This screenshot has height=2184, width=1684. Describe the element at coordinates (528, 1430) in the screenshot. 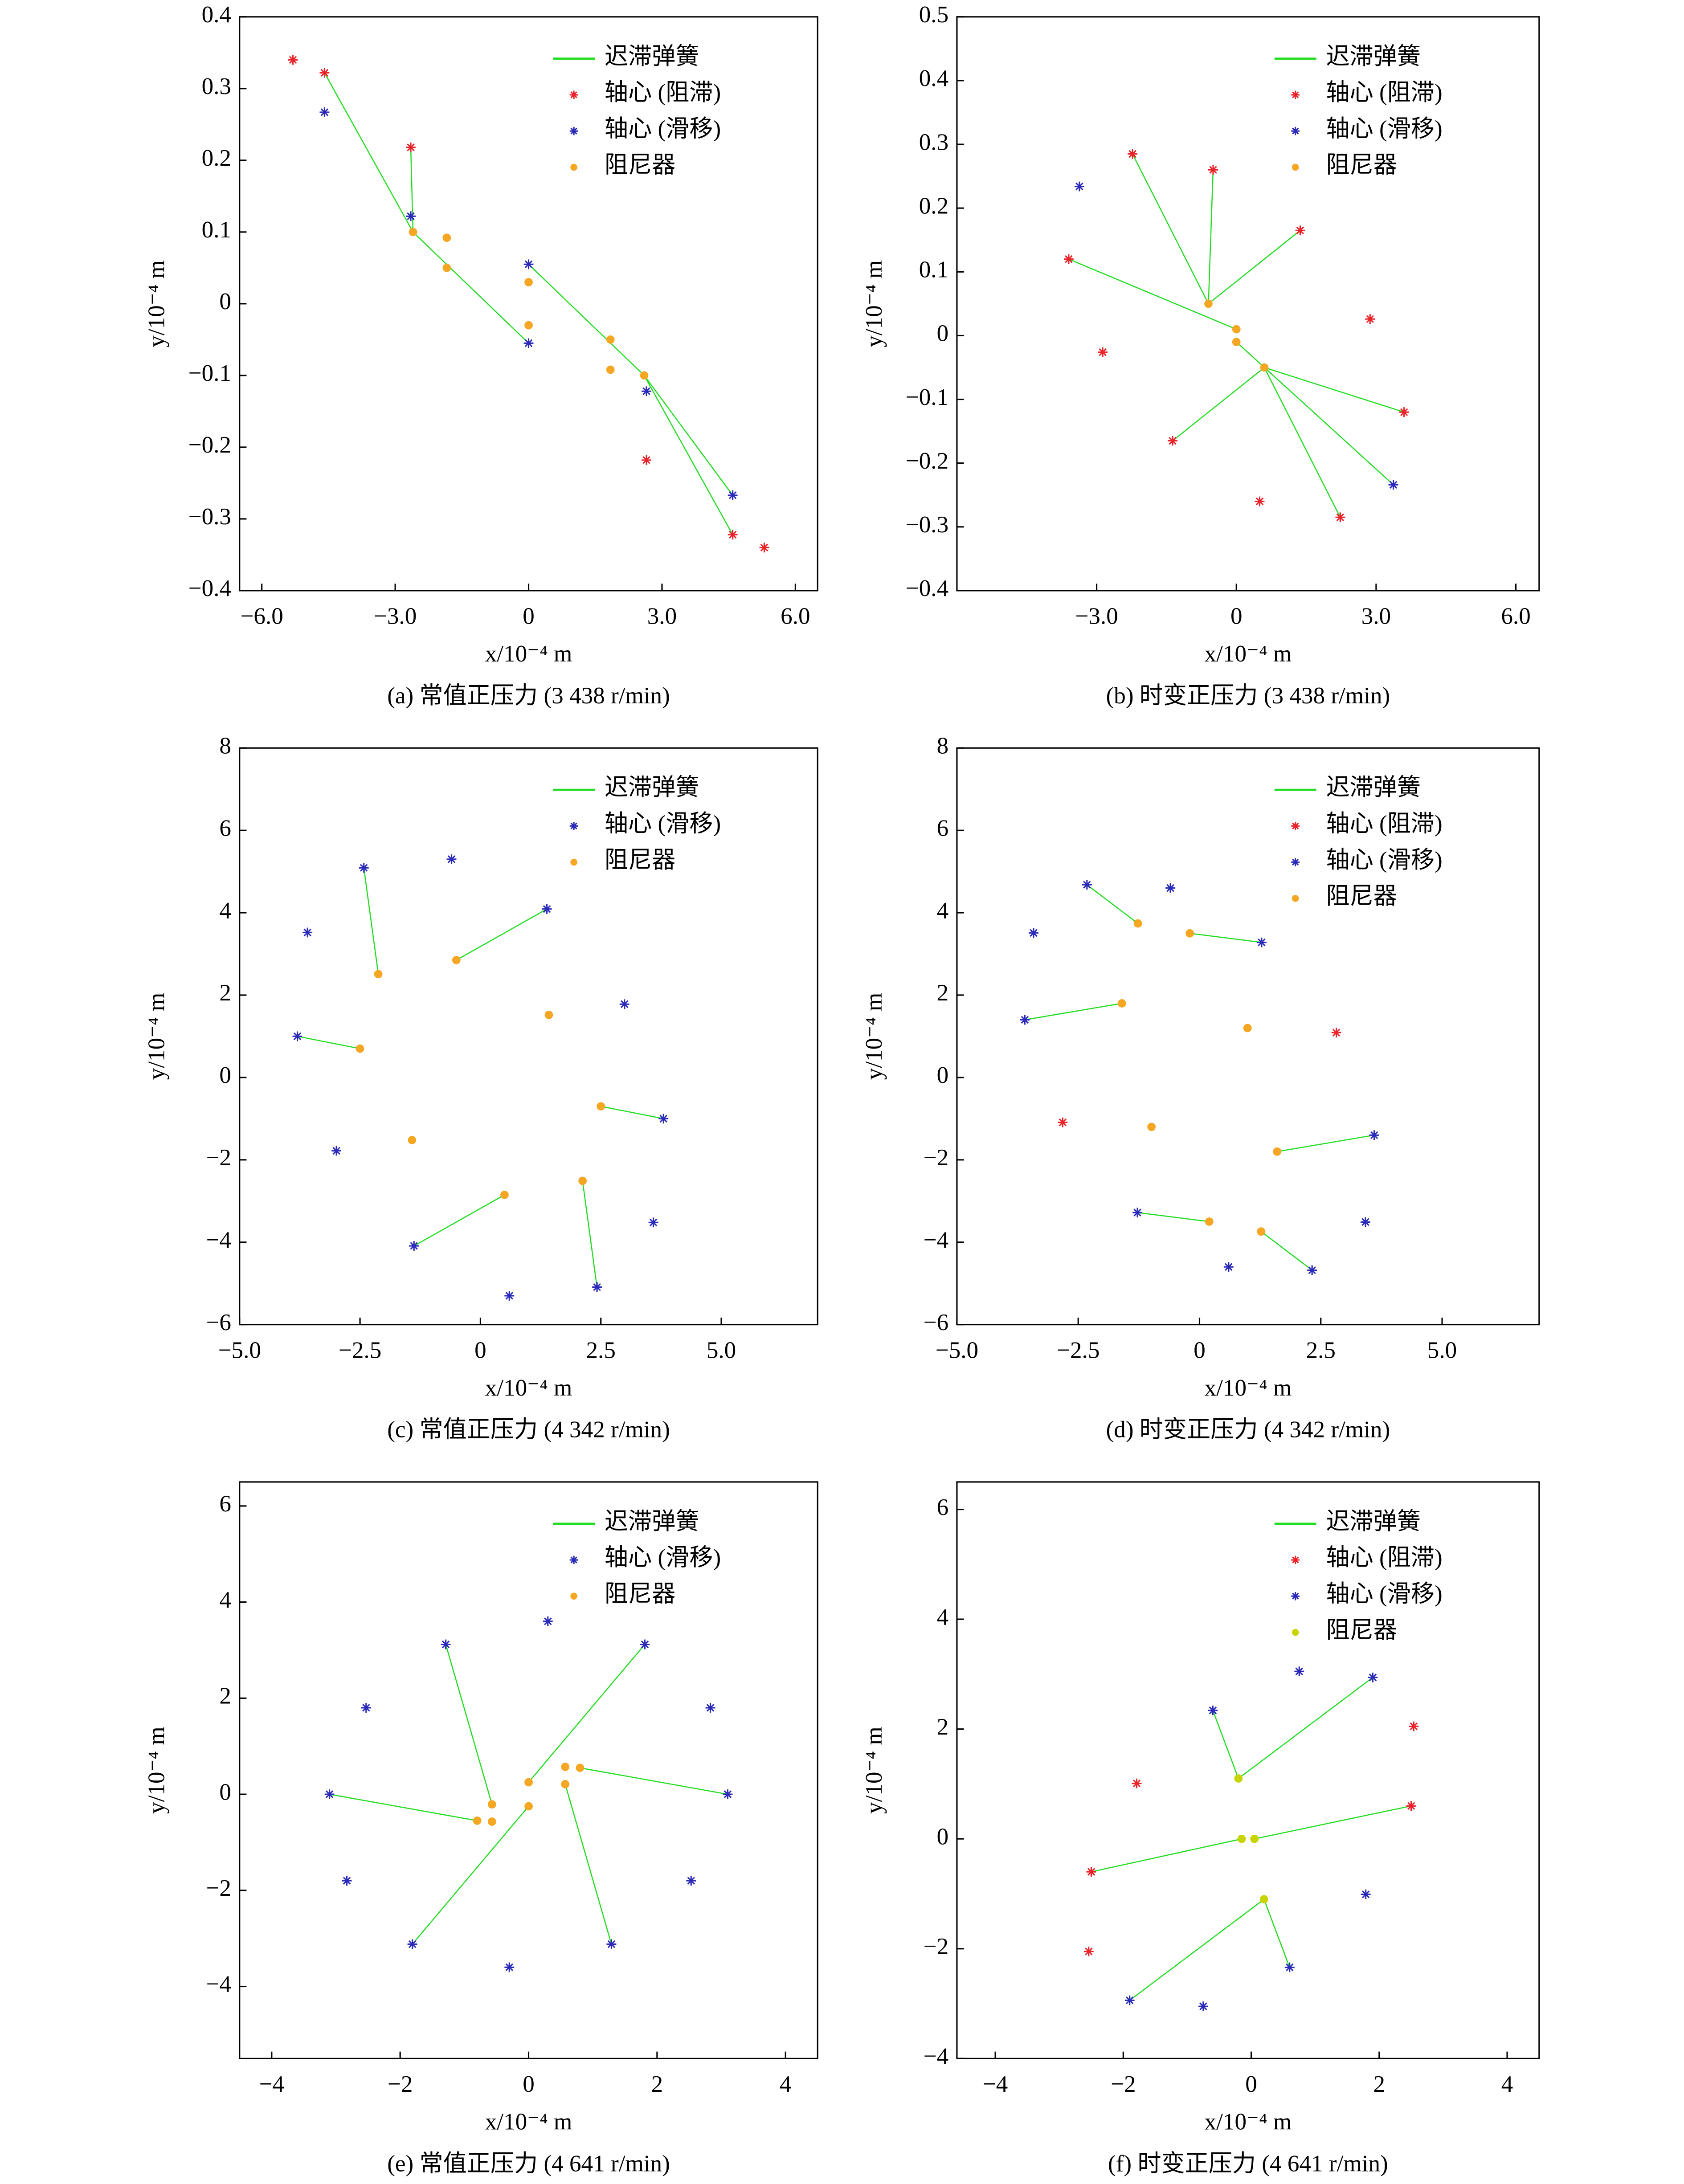

I see `caption: (c) 常值正压力 (4 342 r/min)` at that location.